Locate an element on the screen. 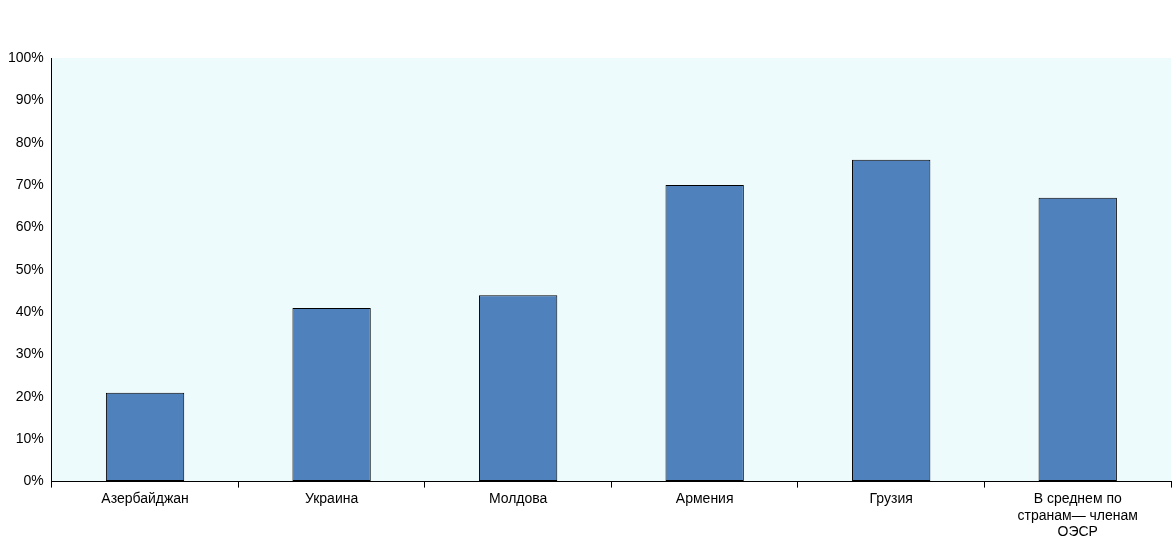 The height and width of the screenshot is (544, 1173). y-tick-label: 80% is located at coordinates (29, 141).